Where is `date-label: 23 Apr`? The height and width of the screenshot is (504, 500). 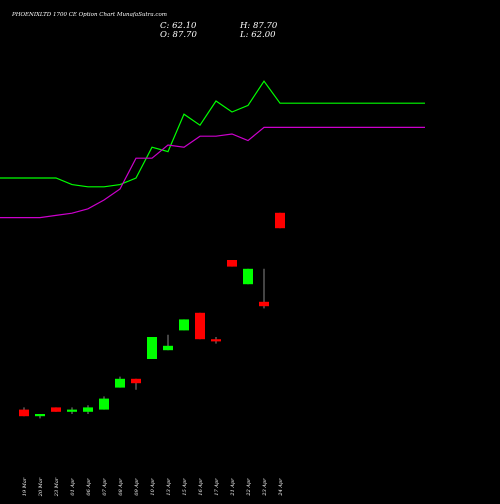 date-label: 23 Apr is located at coordinates (265, 487).